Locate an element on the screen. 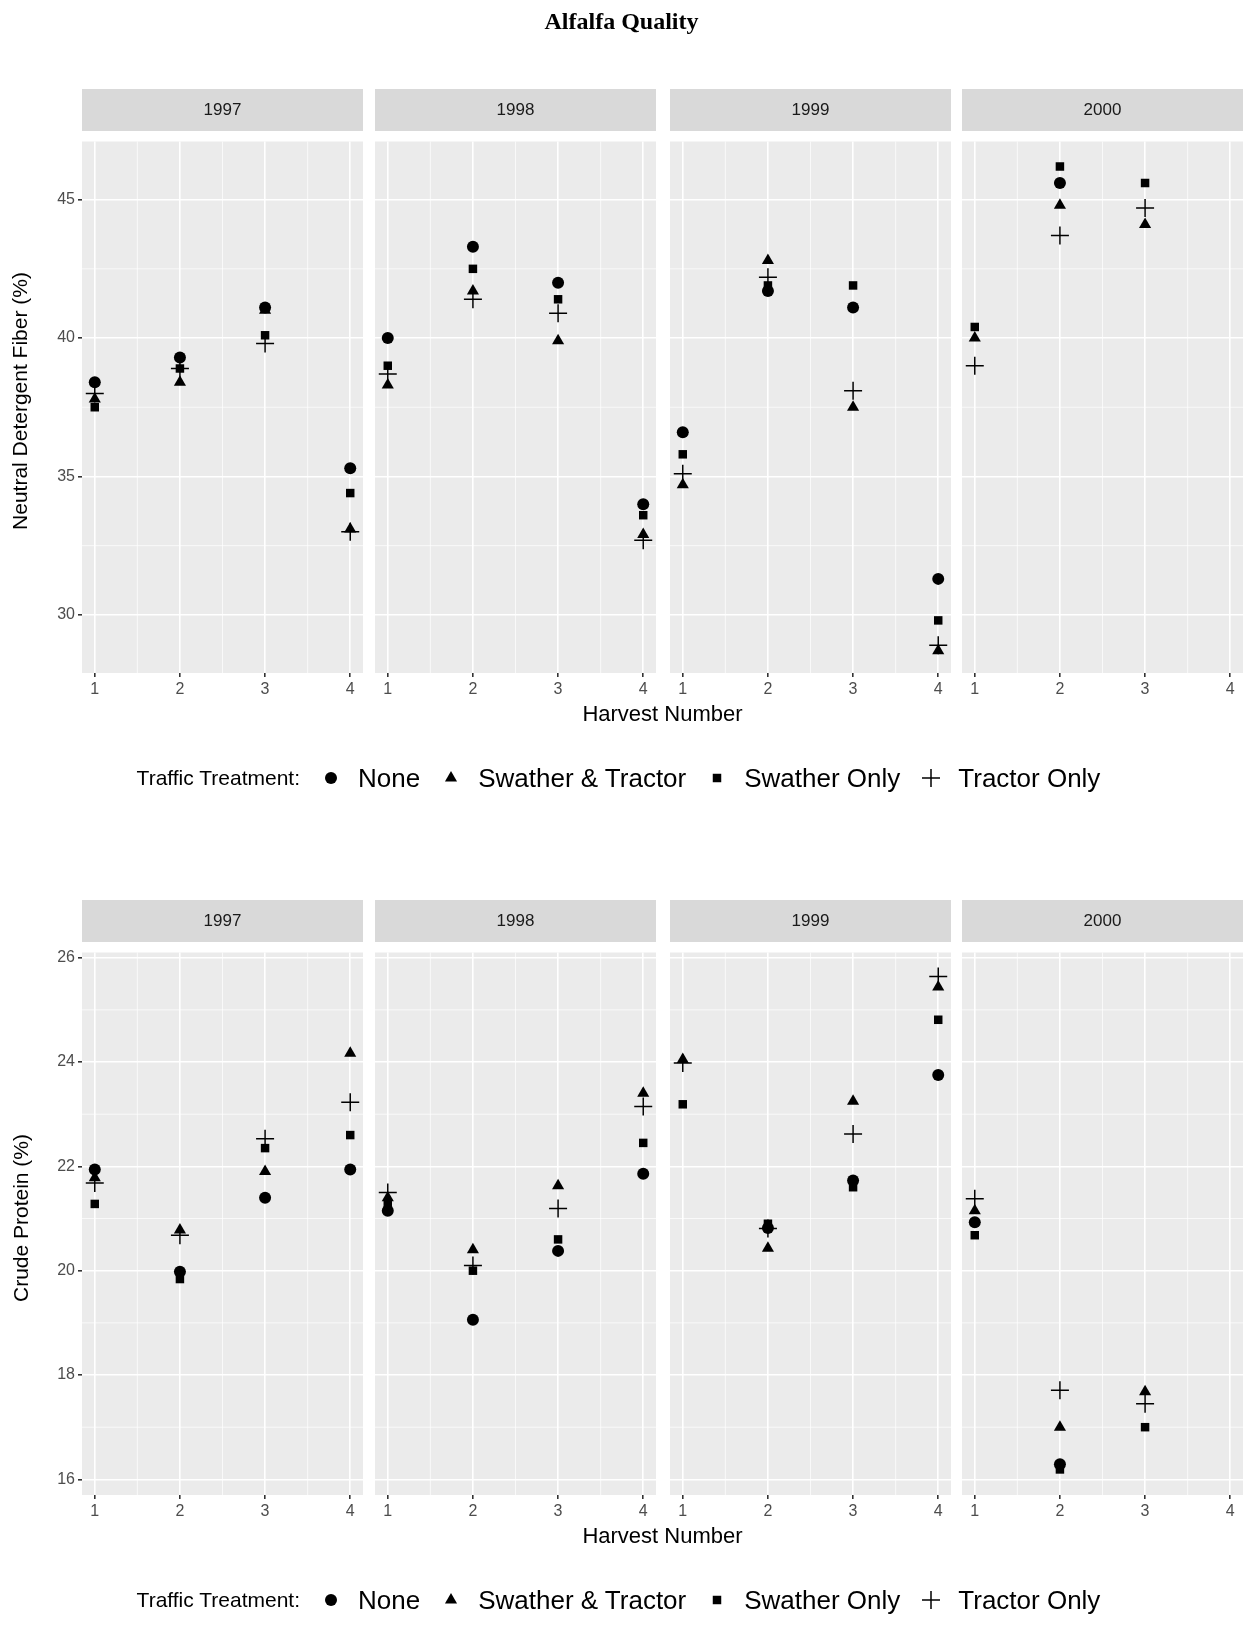 The width and height of the screenshot is (1243, 1649). y-tick-label: 40 is located at coordinates (66, 337).